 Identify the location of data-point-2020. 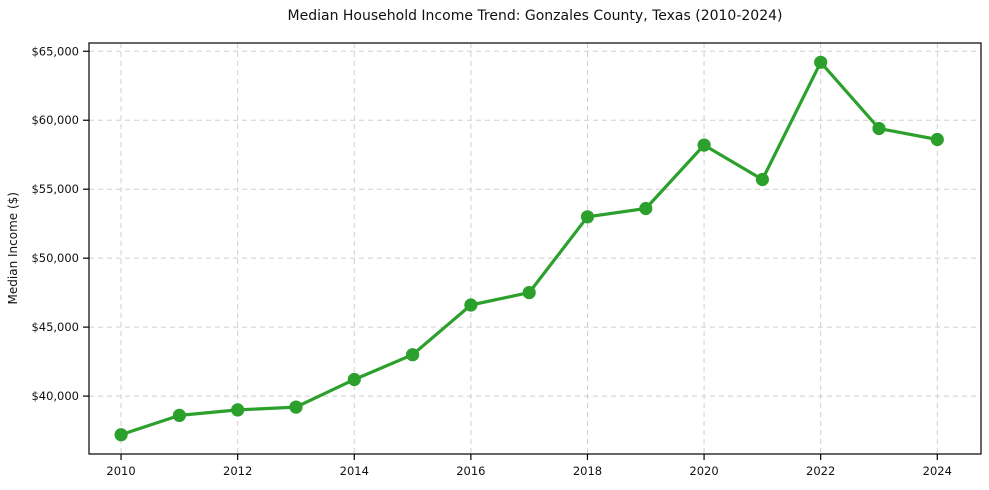
(704, 145).